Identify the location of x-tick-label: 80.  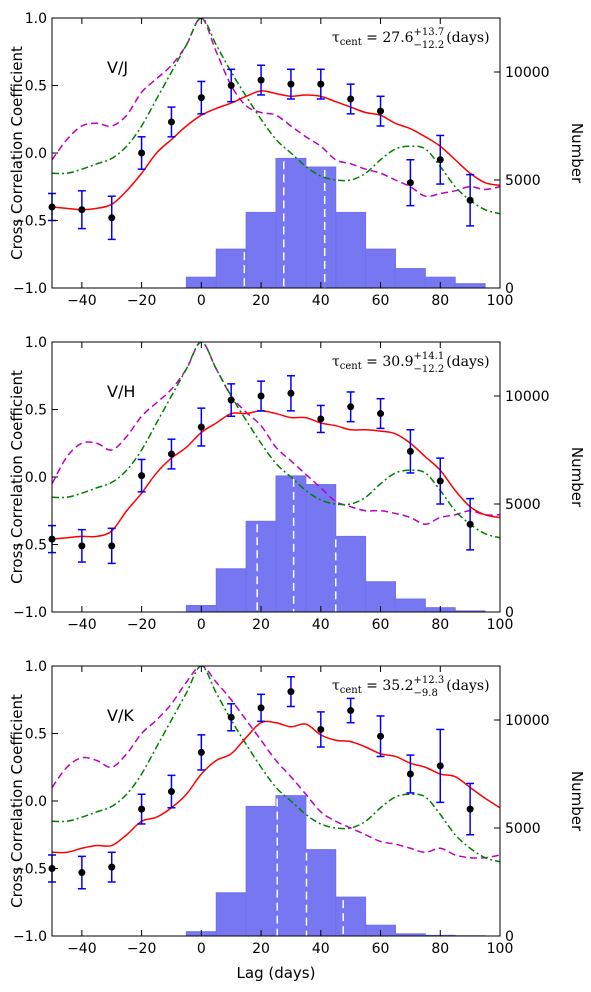
(440, 301).